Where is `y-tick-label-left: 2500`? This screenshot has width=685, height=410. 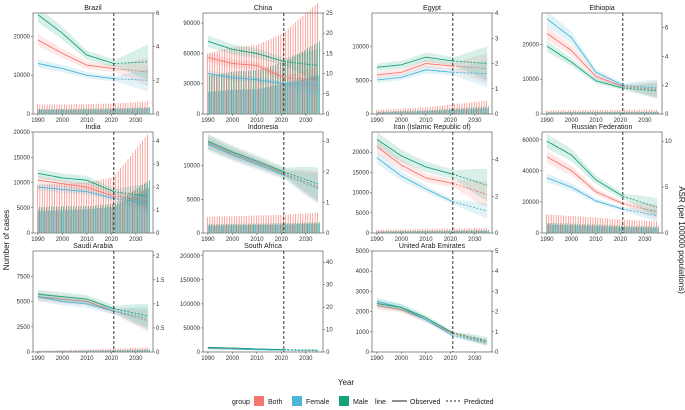
y-tick-label-left: 2500 is located at coordinates (24, 328).